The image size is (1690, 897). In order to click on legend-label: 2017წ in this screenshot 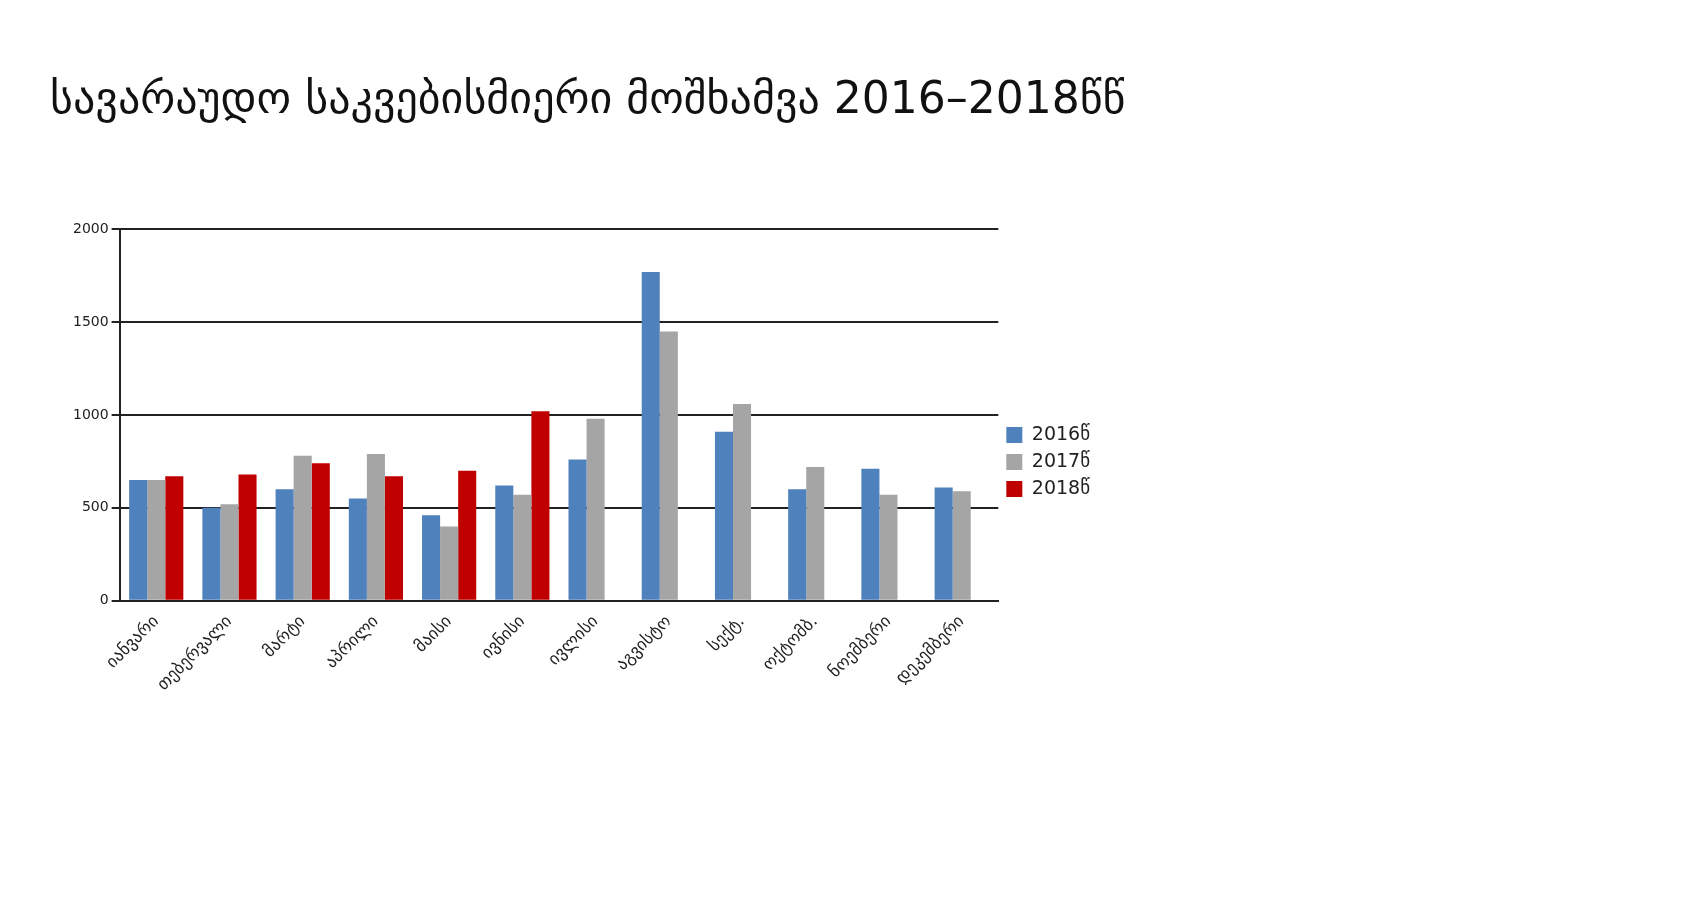, I will do `click(1061, 459)`.